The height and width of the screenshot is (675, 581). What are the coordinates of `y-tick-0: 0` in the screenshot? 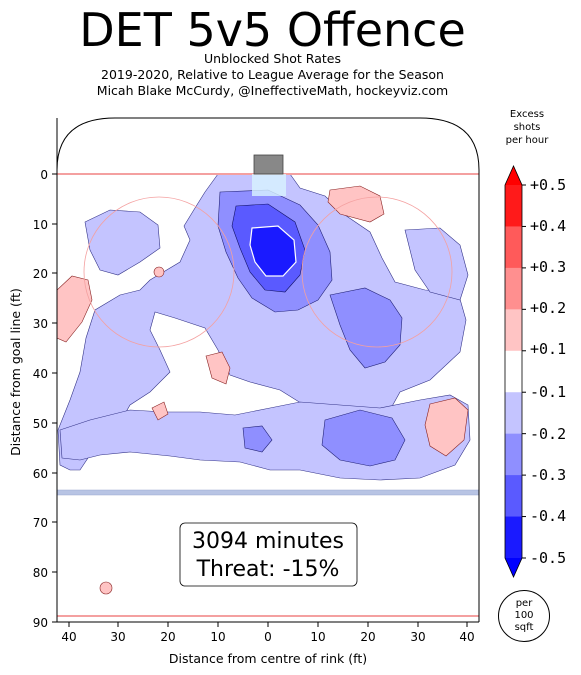 It's located at (44, 175).